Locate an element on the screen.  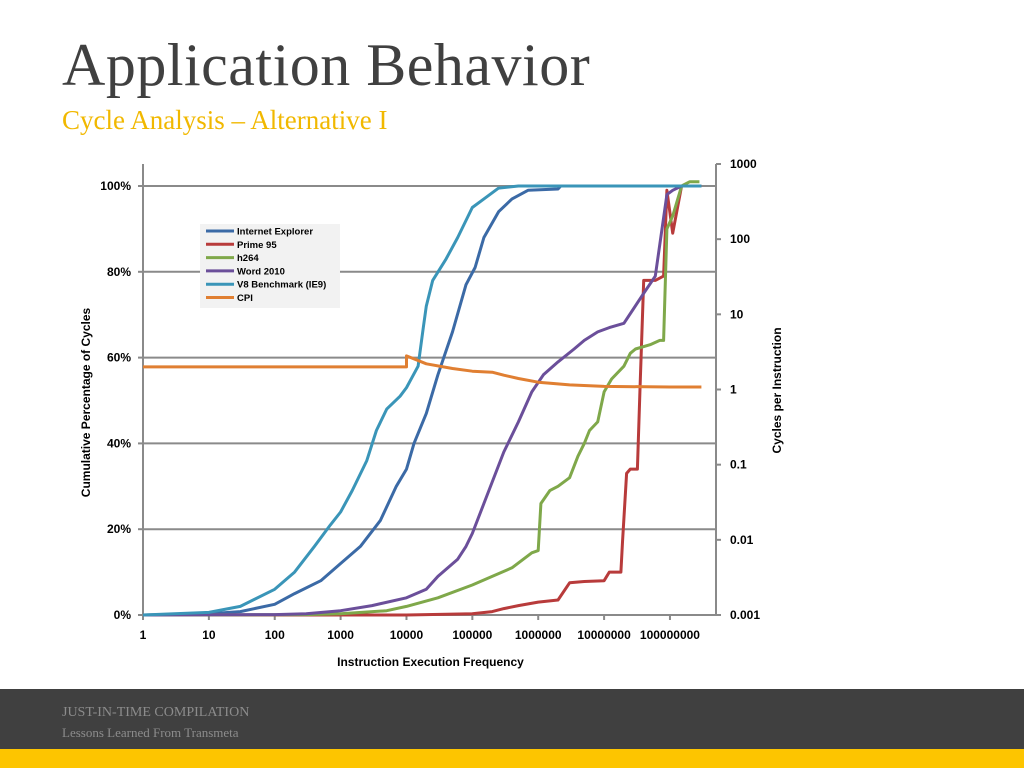
legend-label: Word 2010 is located at coordinates (261, 271).